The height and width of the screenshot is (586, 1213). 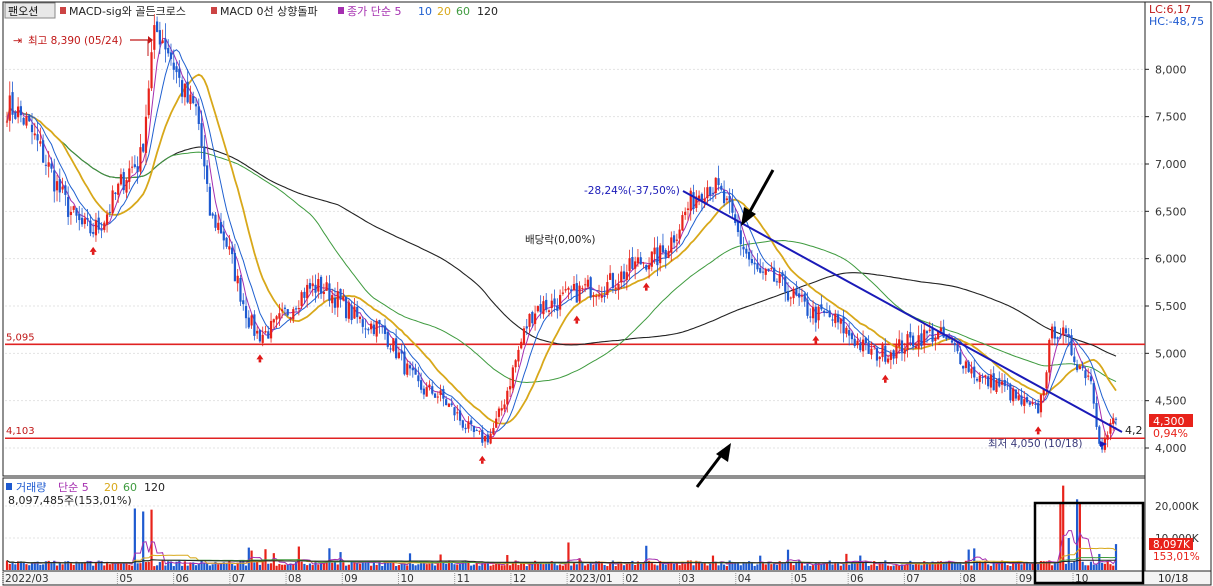 What do you see at coordinates (1035, 444) in the screenshot?
I see `low-annotation: 최저 4,050 (10/18)` at bounding box center [1035, 444].